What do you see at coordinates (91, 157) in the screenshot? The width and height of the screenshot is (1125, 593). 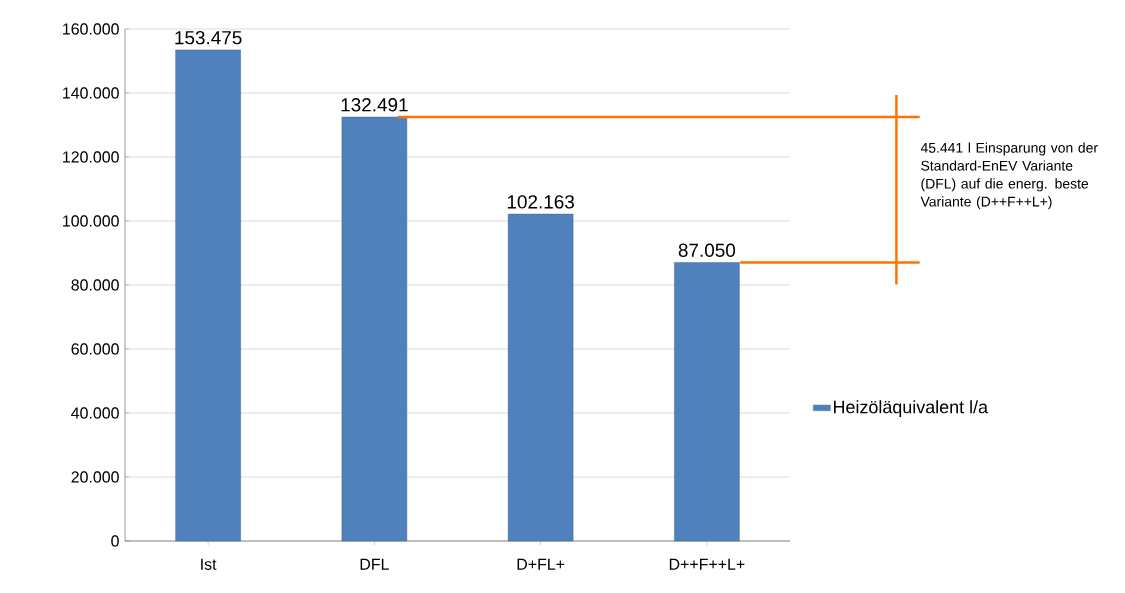 I see `y-tick-label: 120.000` at bounding box center [91, 157].